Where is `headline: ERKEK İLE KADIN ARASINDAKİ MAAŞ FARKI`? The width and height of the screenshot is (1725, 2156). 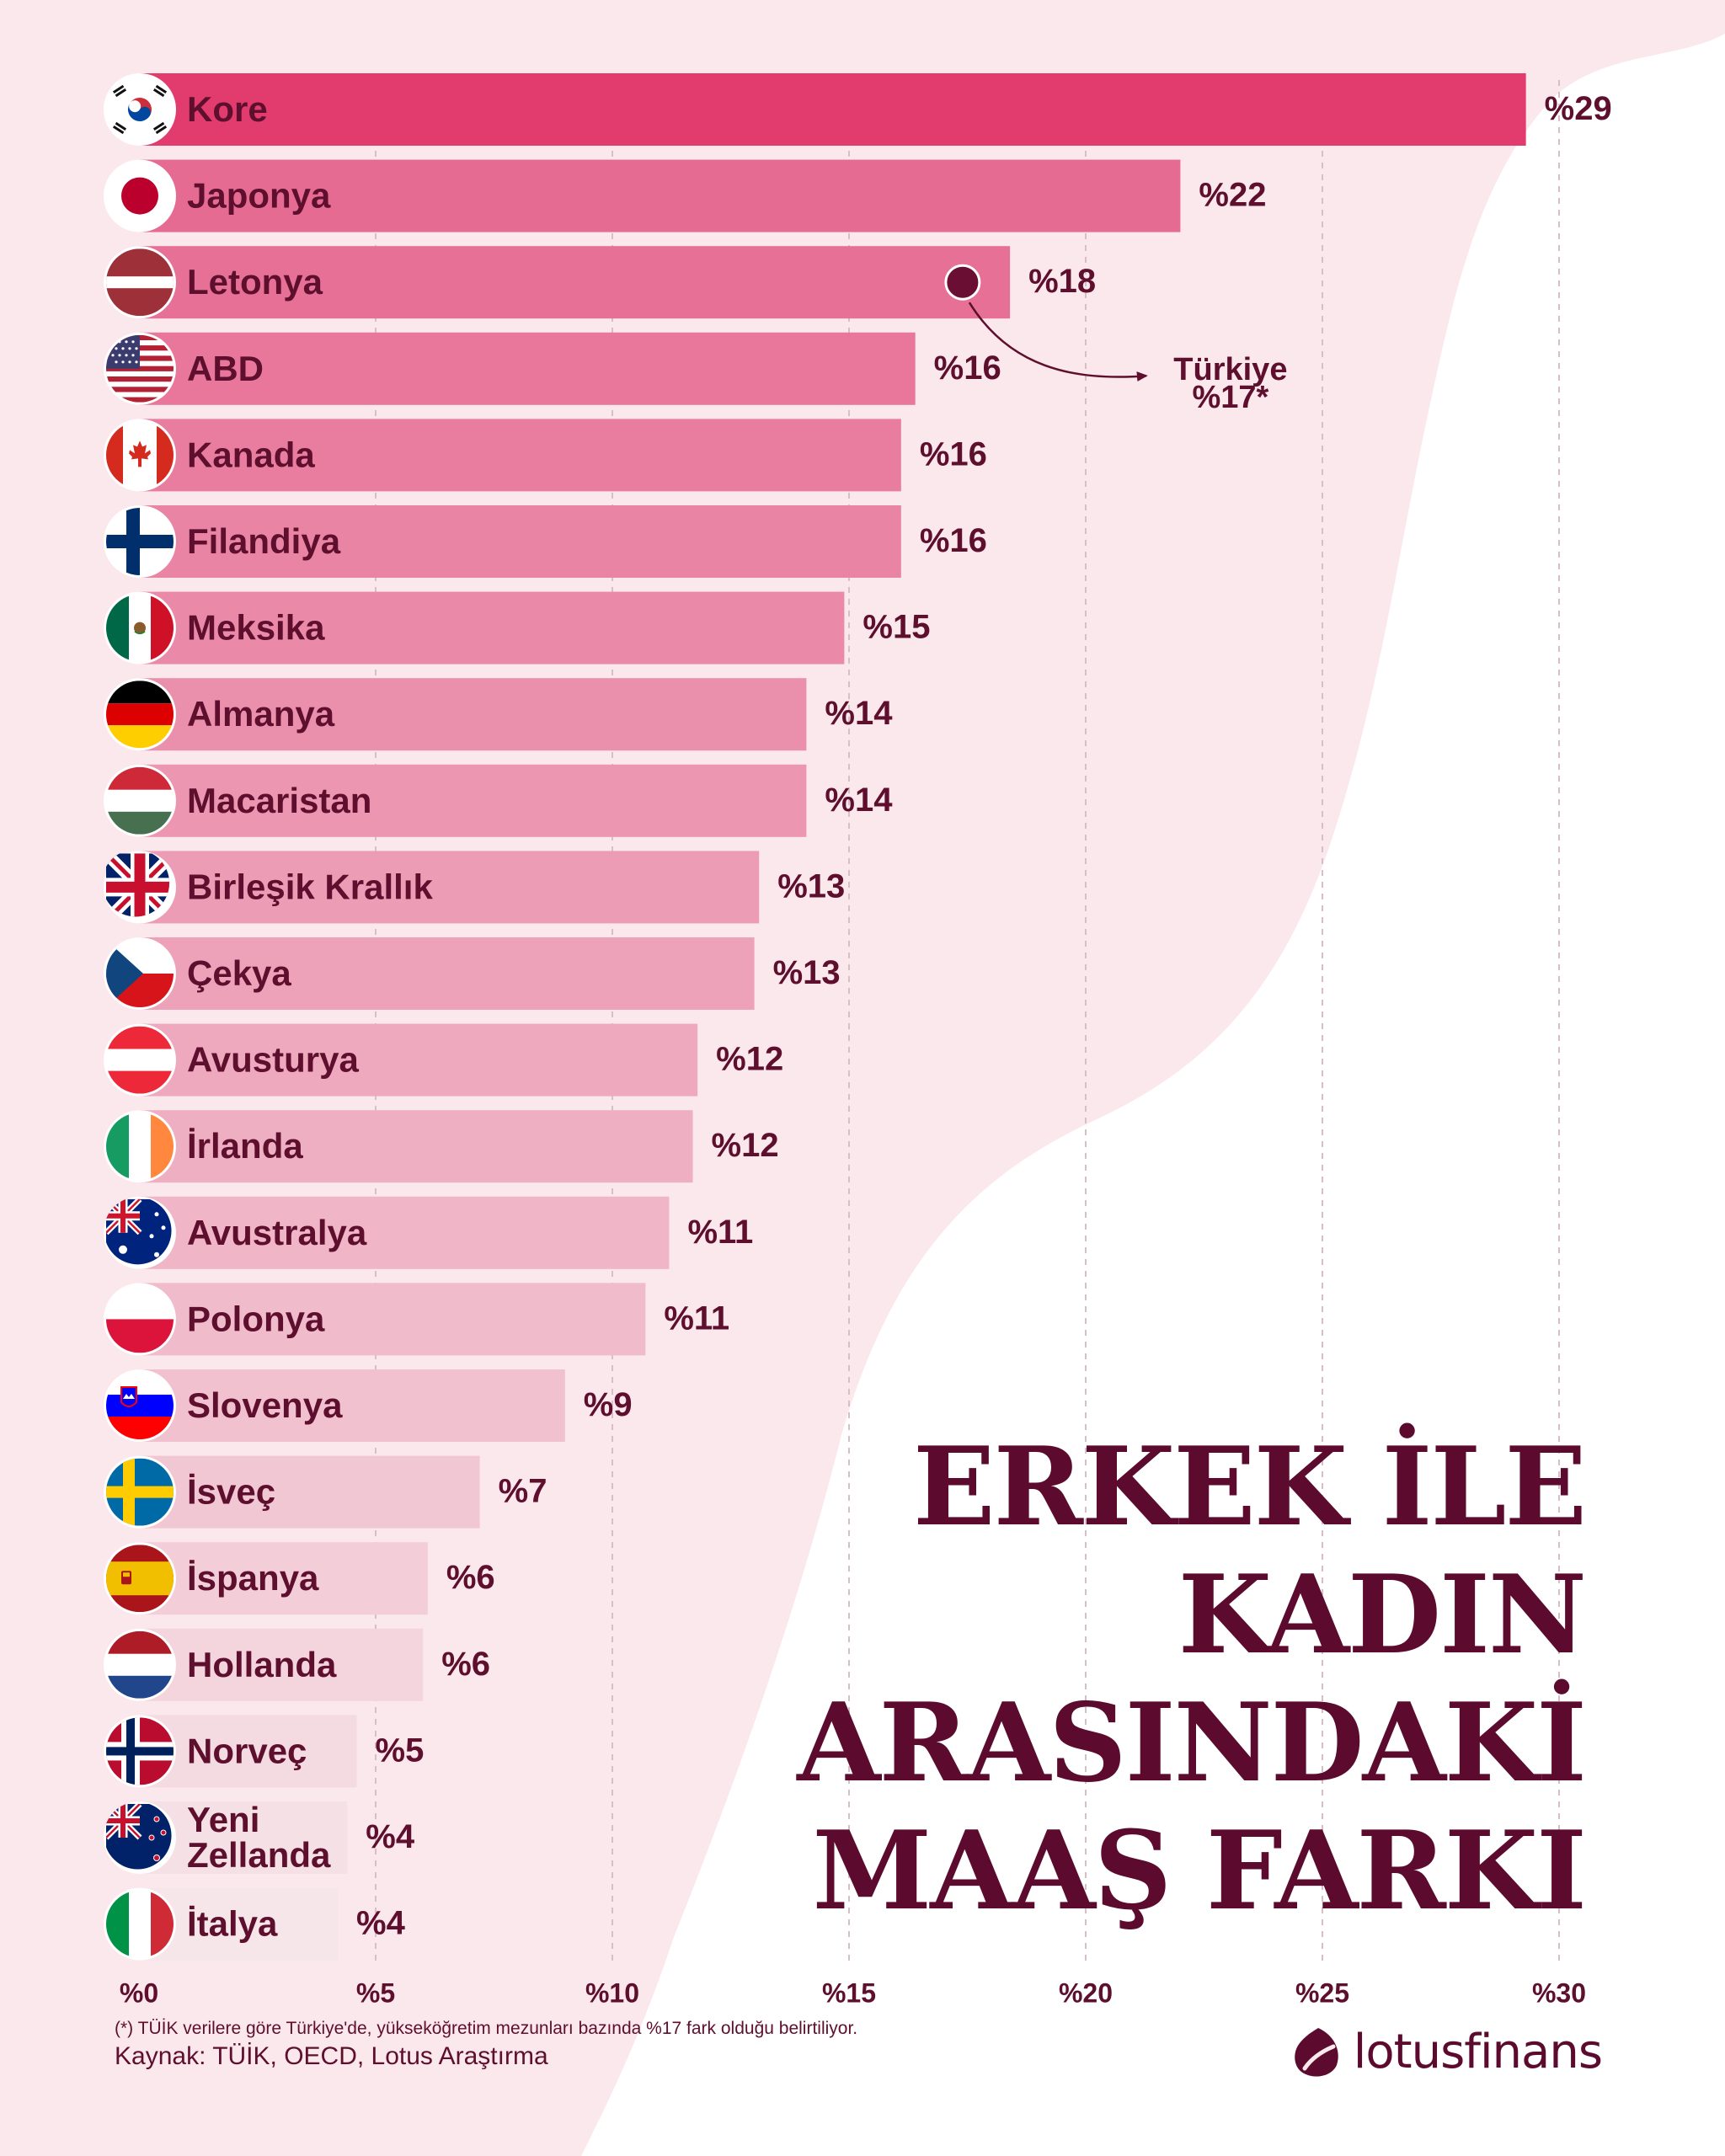
headline: ERKEK İLE KADIN ARASINDAKİ MAAŞ FARKI is located at coordinates (1123, 1679).